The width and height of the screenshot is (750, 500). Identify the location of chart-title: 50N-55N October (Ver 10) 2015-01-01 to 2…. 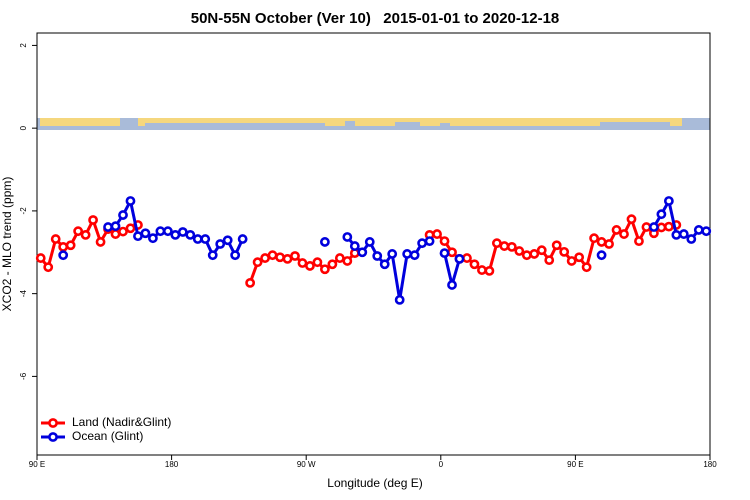
(375, 18).